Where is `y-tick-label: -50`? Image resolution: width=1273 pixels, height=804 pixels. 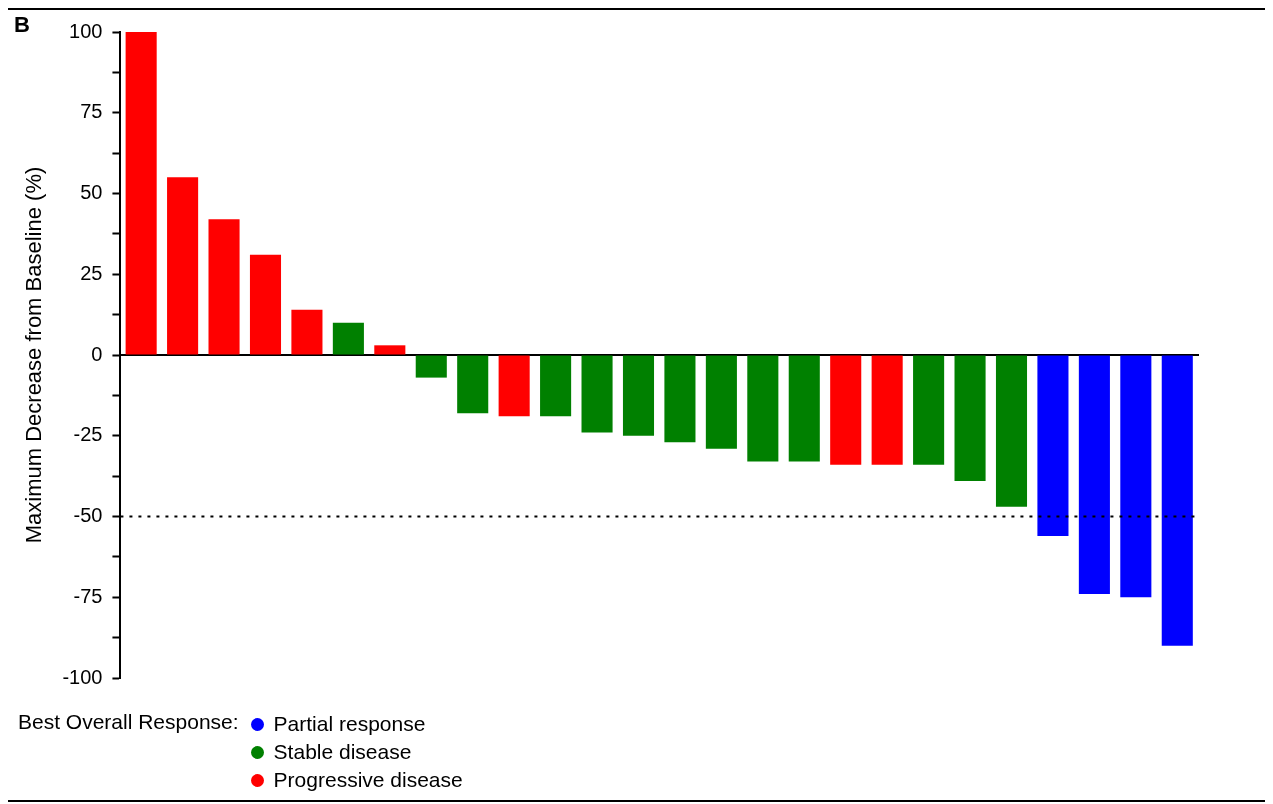
y-tick-label: -50 is located at coordinates (88, 515).